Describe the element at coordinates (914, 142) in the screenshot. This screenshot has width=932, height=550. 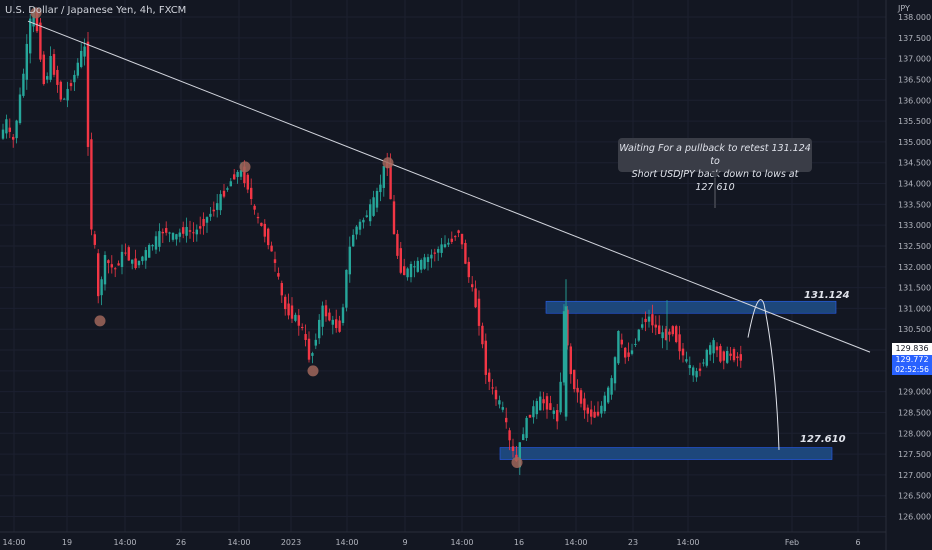
I see `price-tick-label: 135.000` at that location.